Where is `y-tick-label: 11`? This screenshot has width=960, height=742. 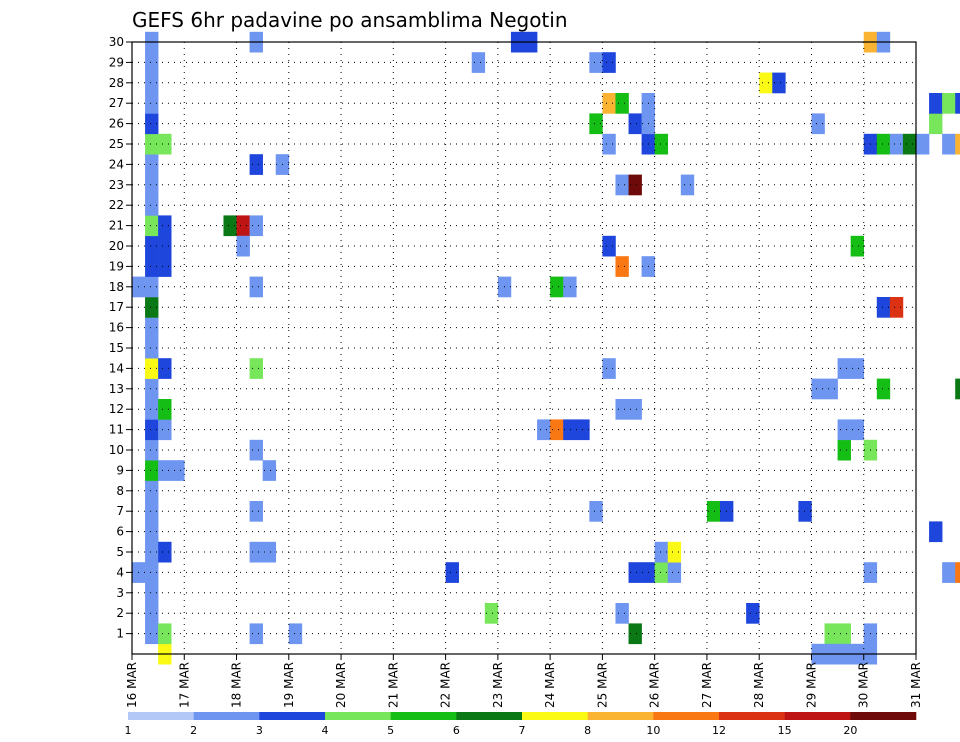
y-tick-label: 11 is located at coordinates (116, 430).